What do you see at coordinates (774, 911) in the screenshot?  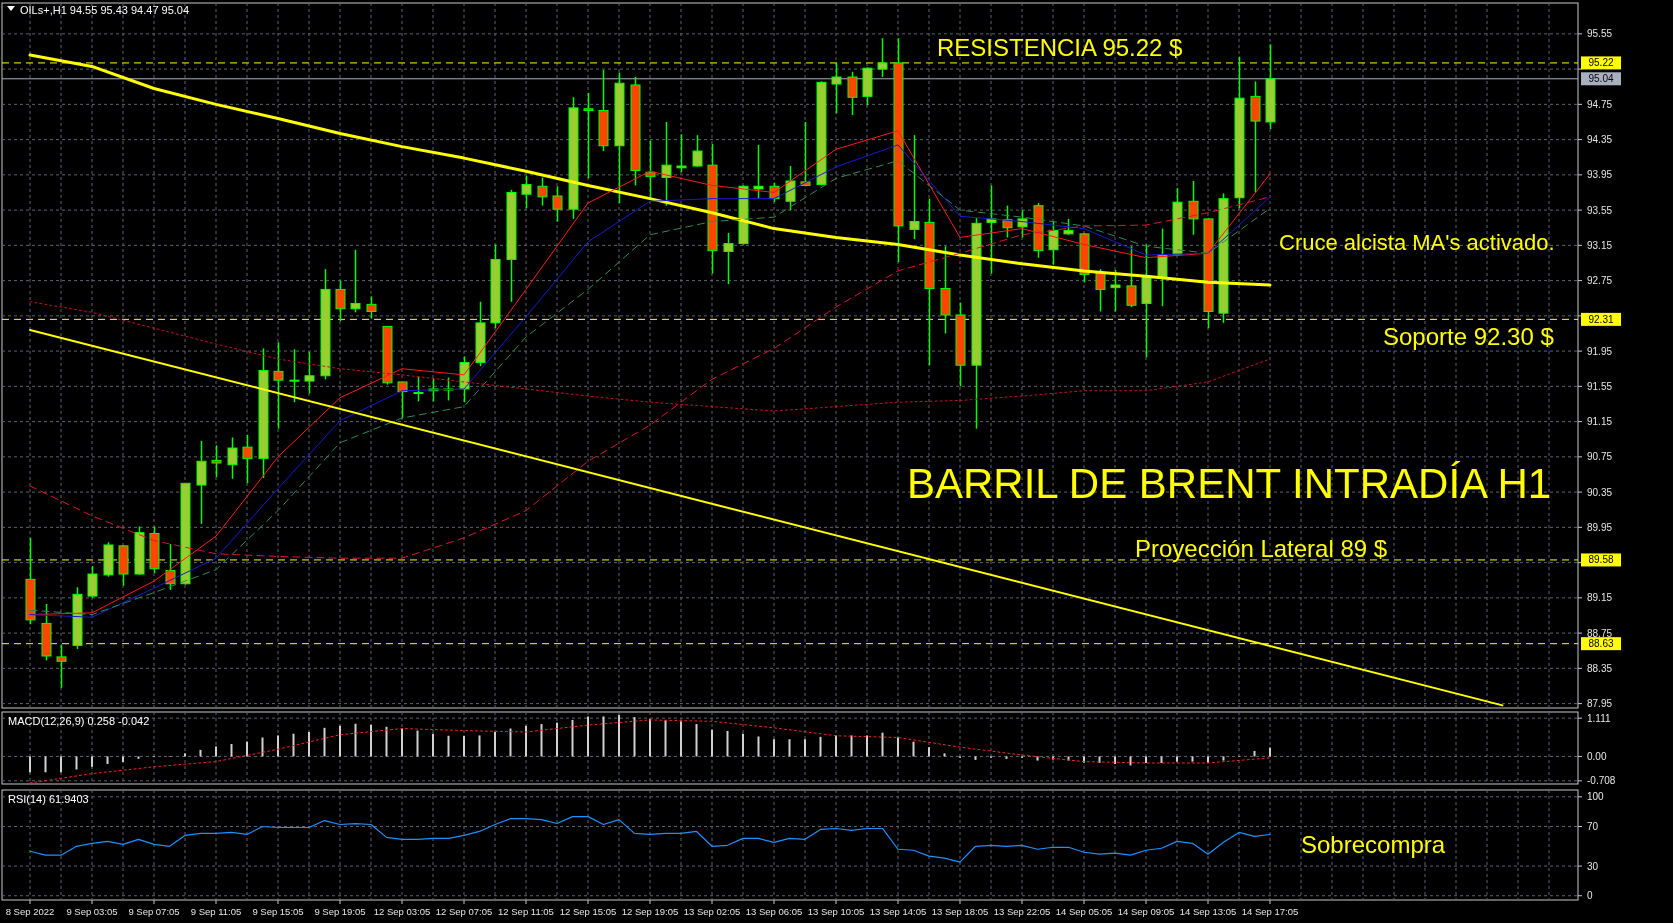 I see `x-tick-label: 13 Sep 06:05` at bounding box center [774, 911].